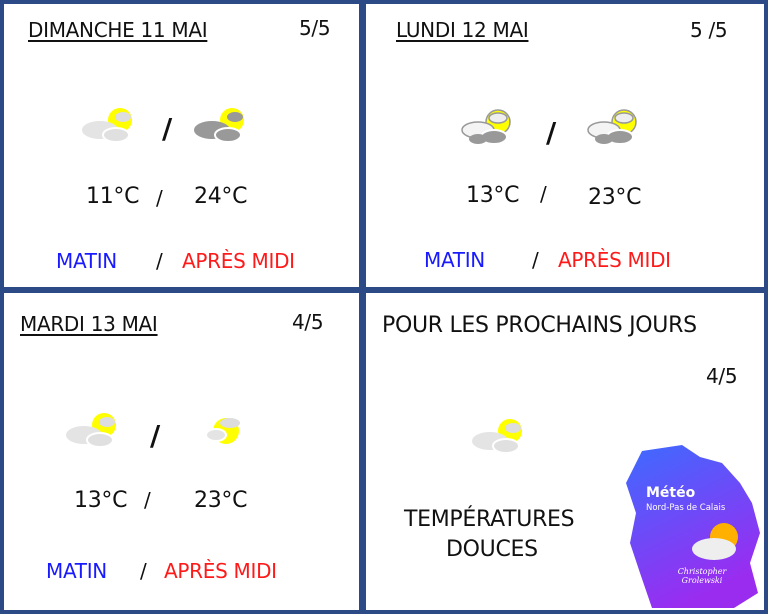 The image size is (768, 614). I want to click on logo-author: Christopher Grolewski, so click(702, 576).